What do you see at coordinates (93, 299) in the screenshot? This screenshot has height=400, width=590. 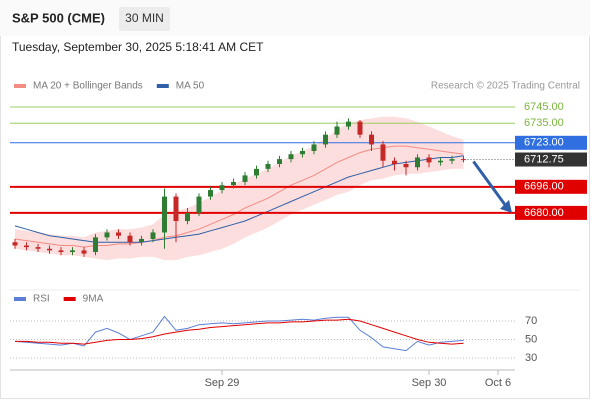 I see `legend-label: 9MA` at bounding box center [93, 299].